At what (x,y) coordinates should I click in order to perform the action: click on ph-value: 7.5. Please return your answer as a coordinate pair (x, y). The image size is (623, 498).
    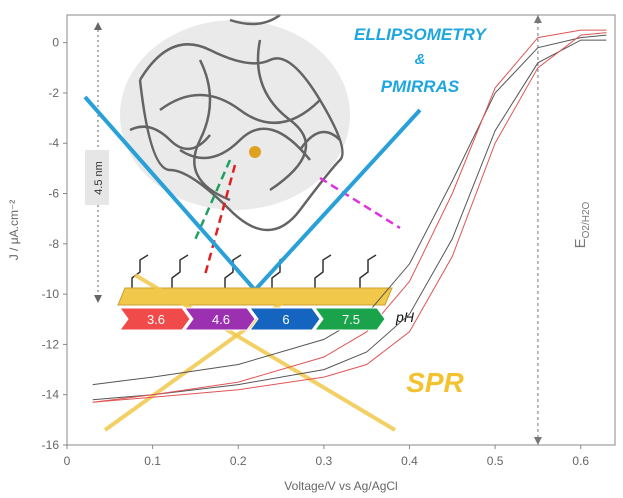
    Looking at the image, I should click on (351, 319).